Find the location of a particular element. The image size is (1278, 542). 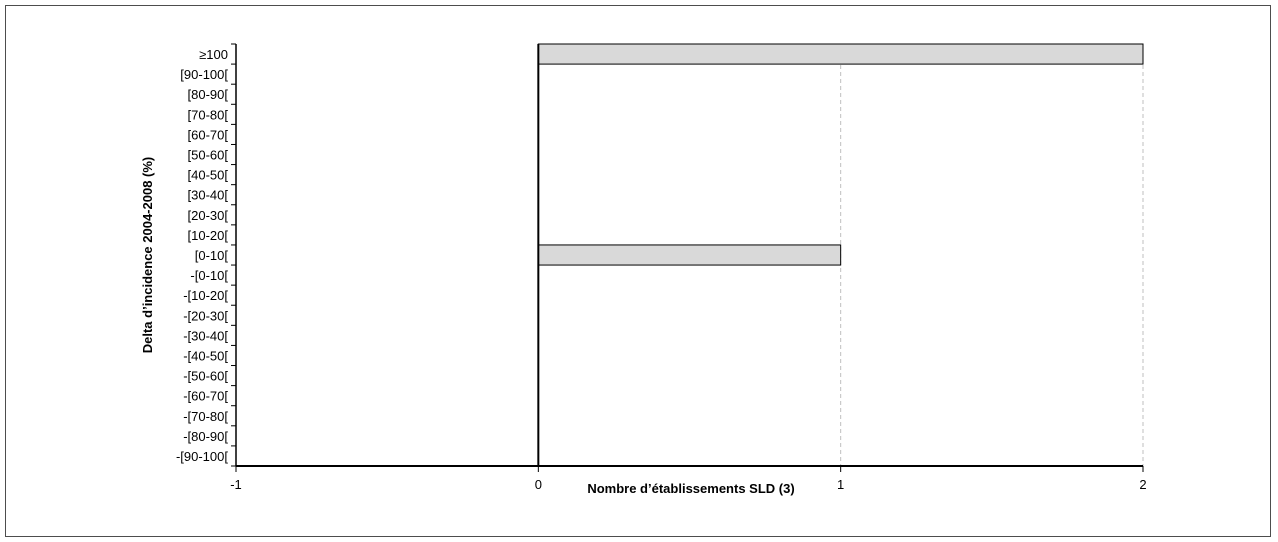

y-tick-label: [80-90[ is located at coordinates (208, 94).